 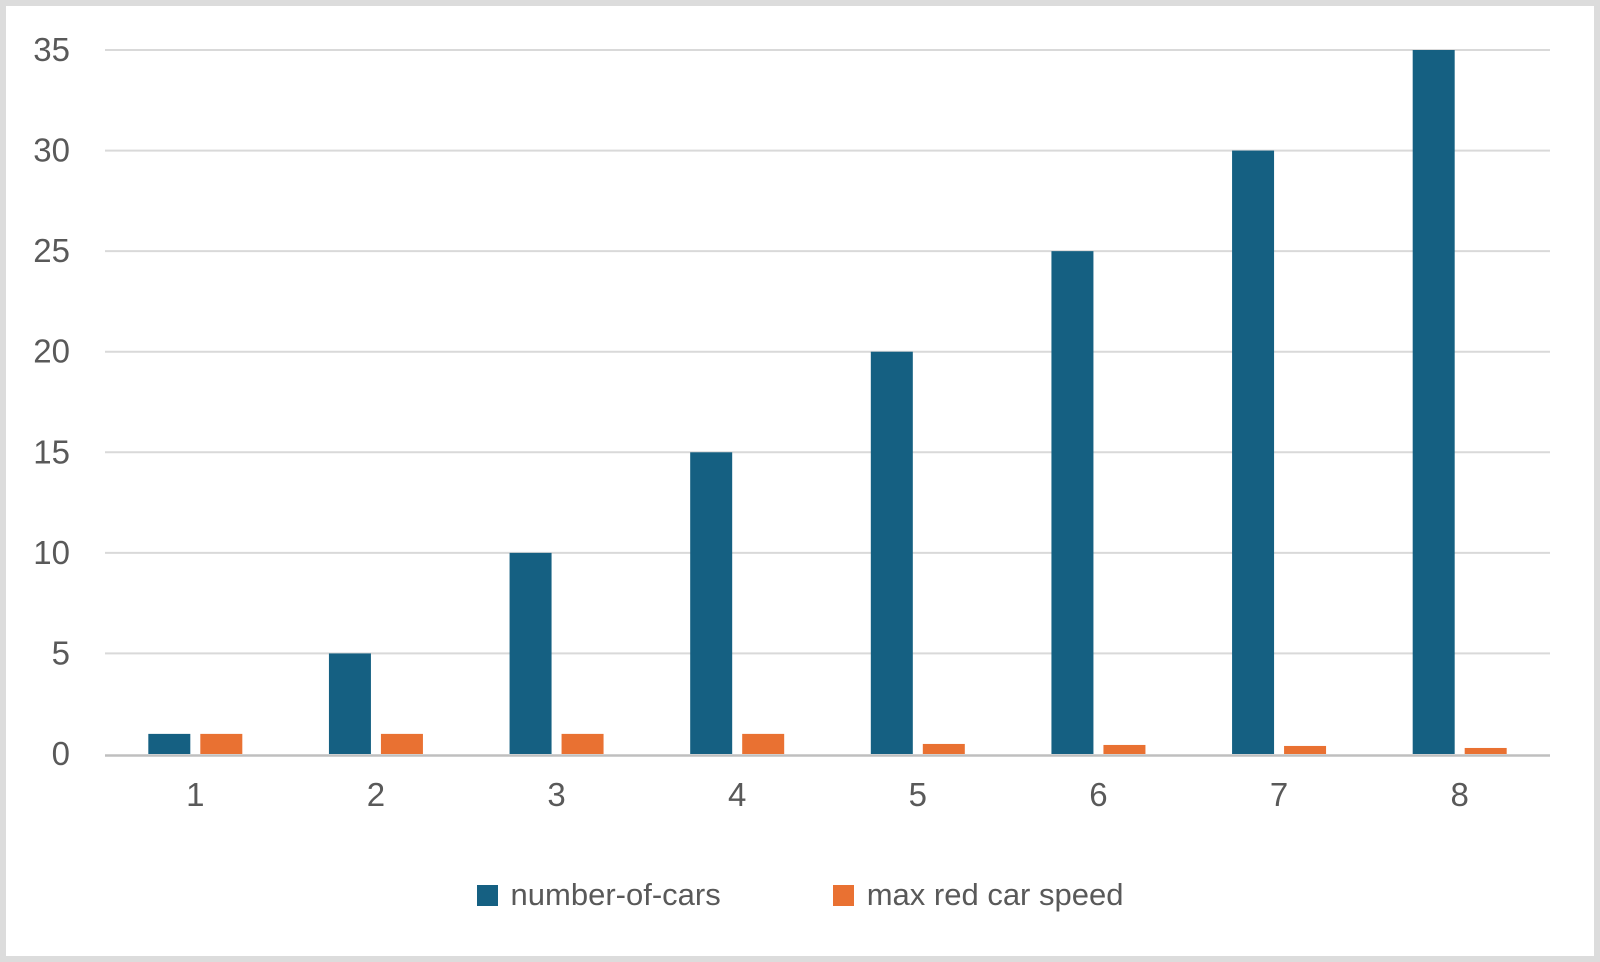 I want to click on legend-swatch-number-of-cars-icon, so click(x=487, y=895).